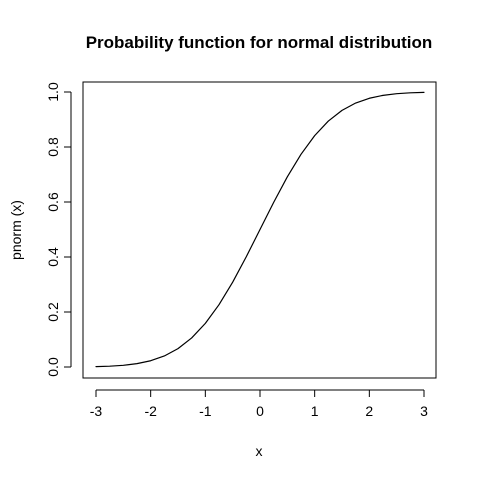  What do you see at coordinates (53, 367) in the screenshot?
I see `y-tick-label: 0.0` at bounding box center [53, 367].